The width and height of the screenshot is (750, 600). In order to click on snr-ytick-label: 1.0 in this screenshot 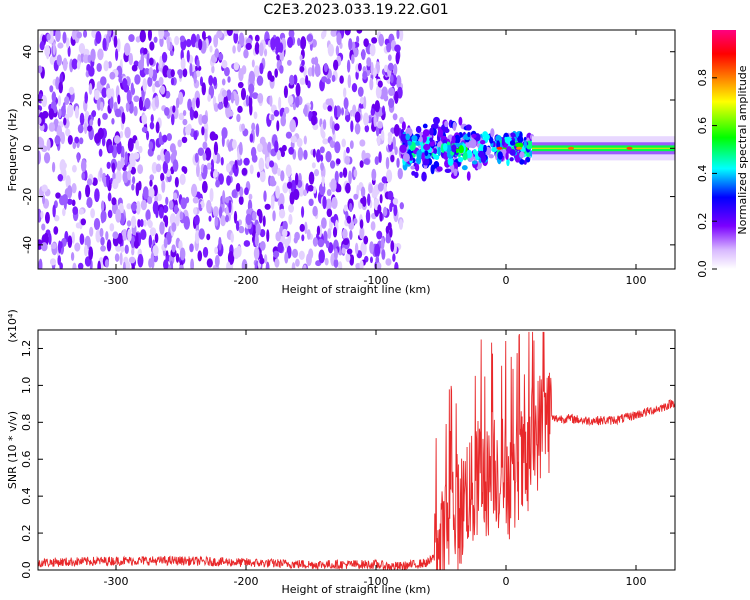, I will do `click(26, 386)`.